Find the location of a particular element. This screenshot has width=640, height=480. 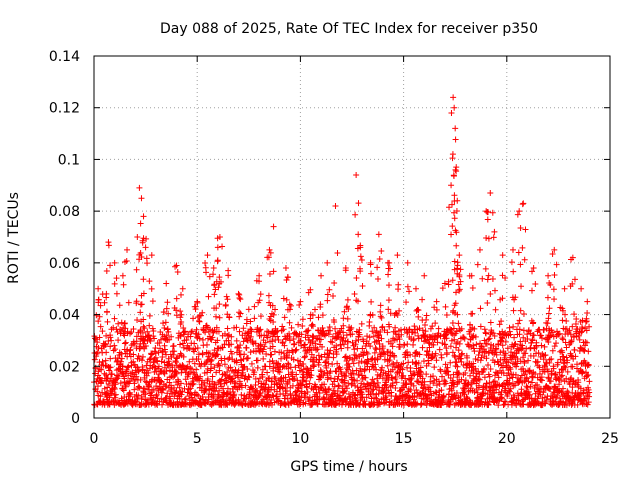

y-tick-label: 0.04 is located at coordinates (64, 316).